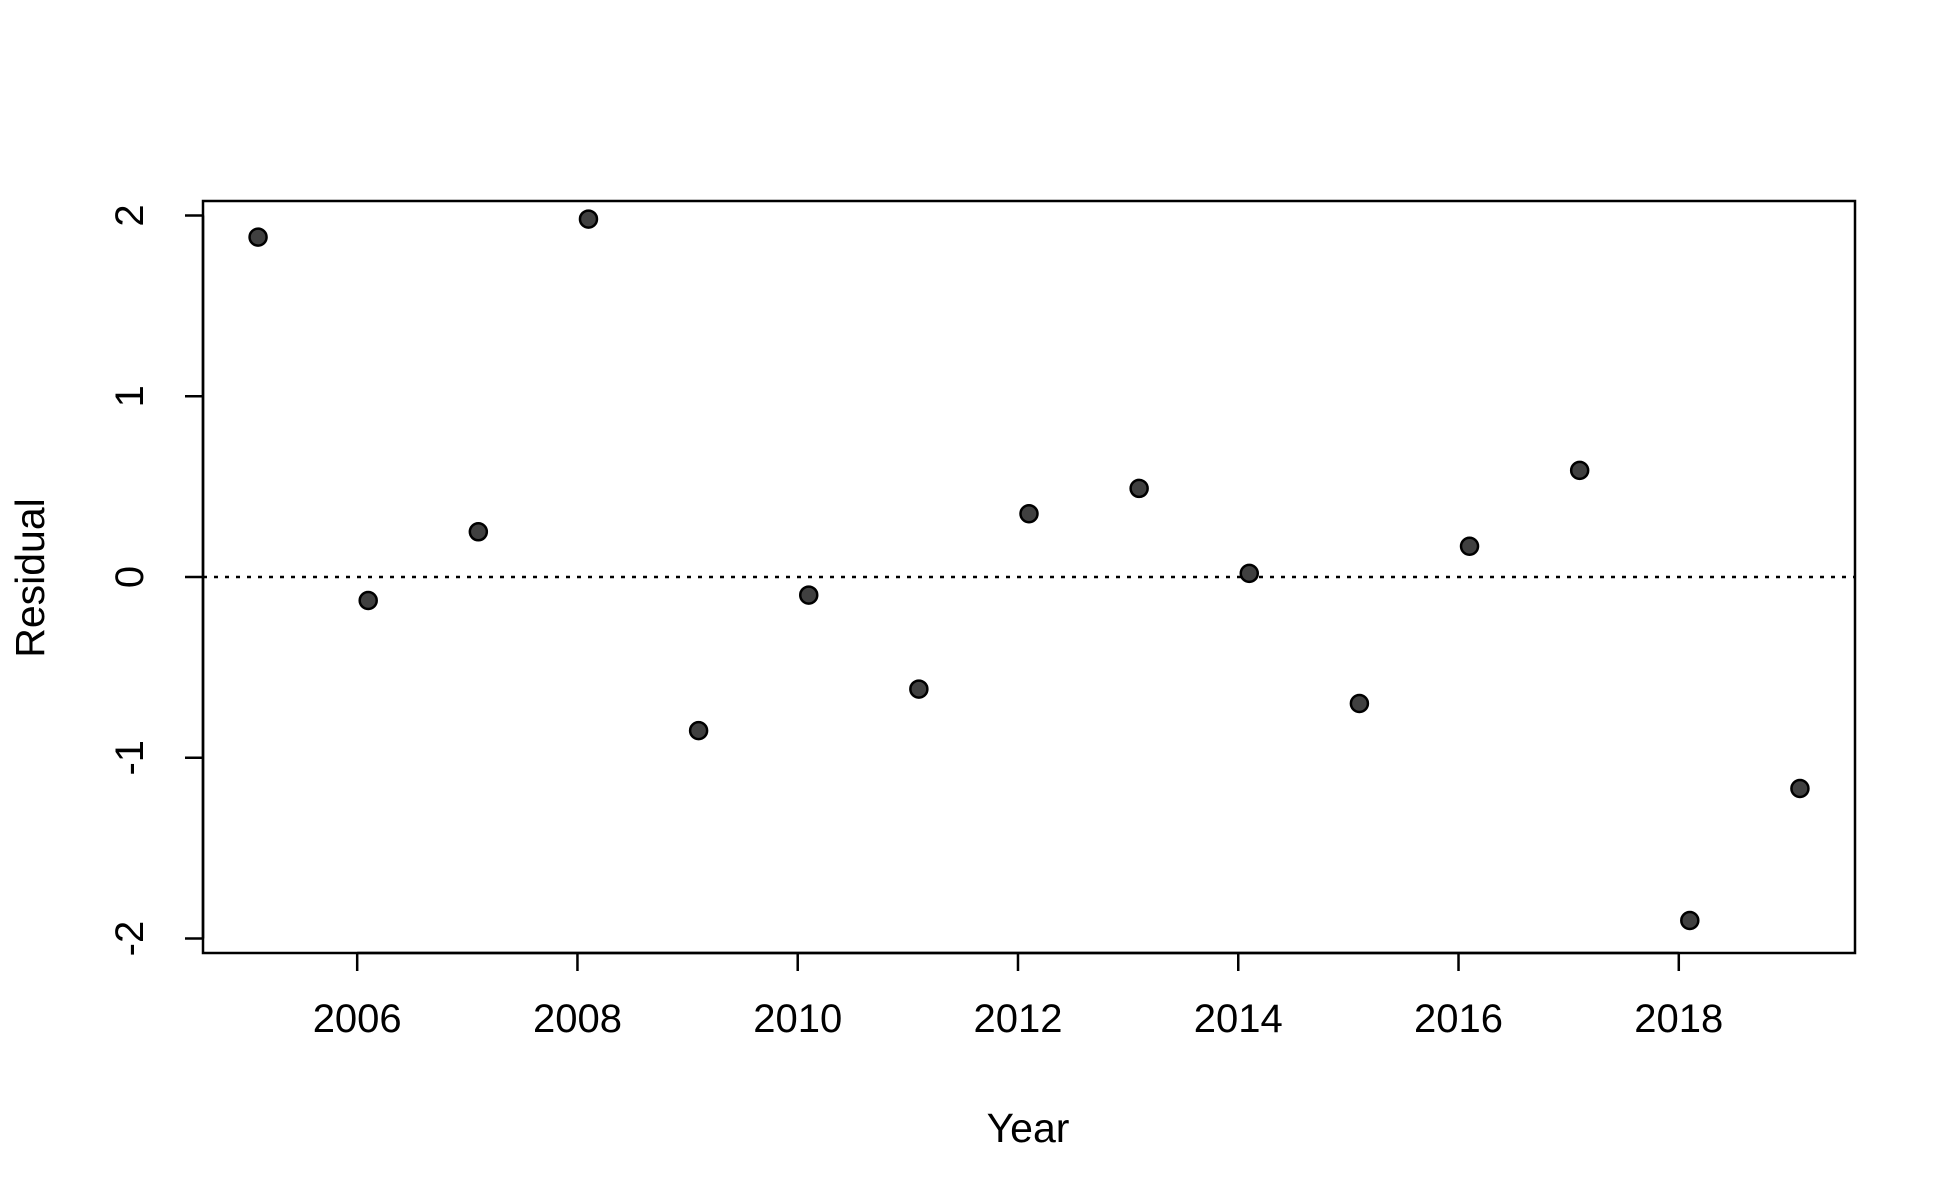 The image size is (1950, 1200). Describe the element at coordinates (1028, 1128) in the screenshot. I see `x-axis-title: Year` at that location.